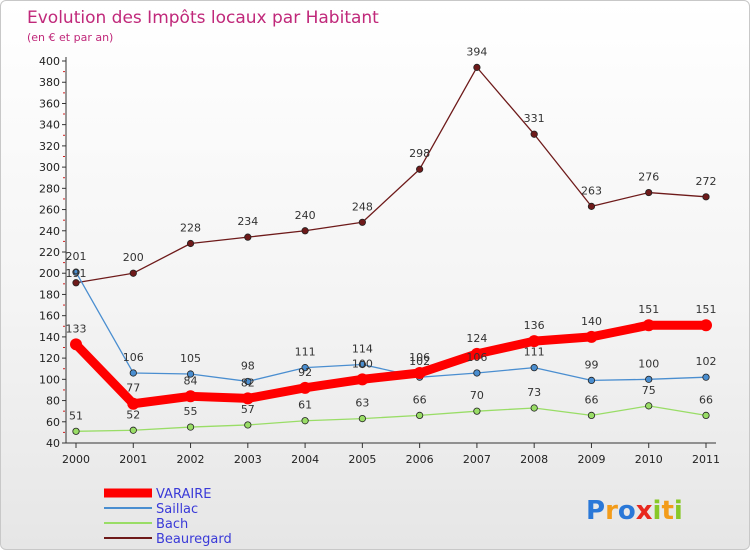 The image size is (750, 550). I want to click on x-tick-label: 2011, so click(706, 459).